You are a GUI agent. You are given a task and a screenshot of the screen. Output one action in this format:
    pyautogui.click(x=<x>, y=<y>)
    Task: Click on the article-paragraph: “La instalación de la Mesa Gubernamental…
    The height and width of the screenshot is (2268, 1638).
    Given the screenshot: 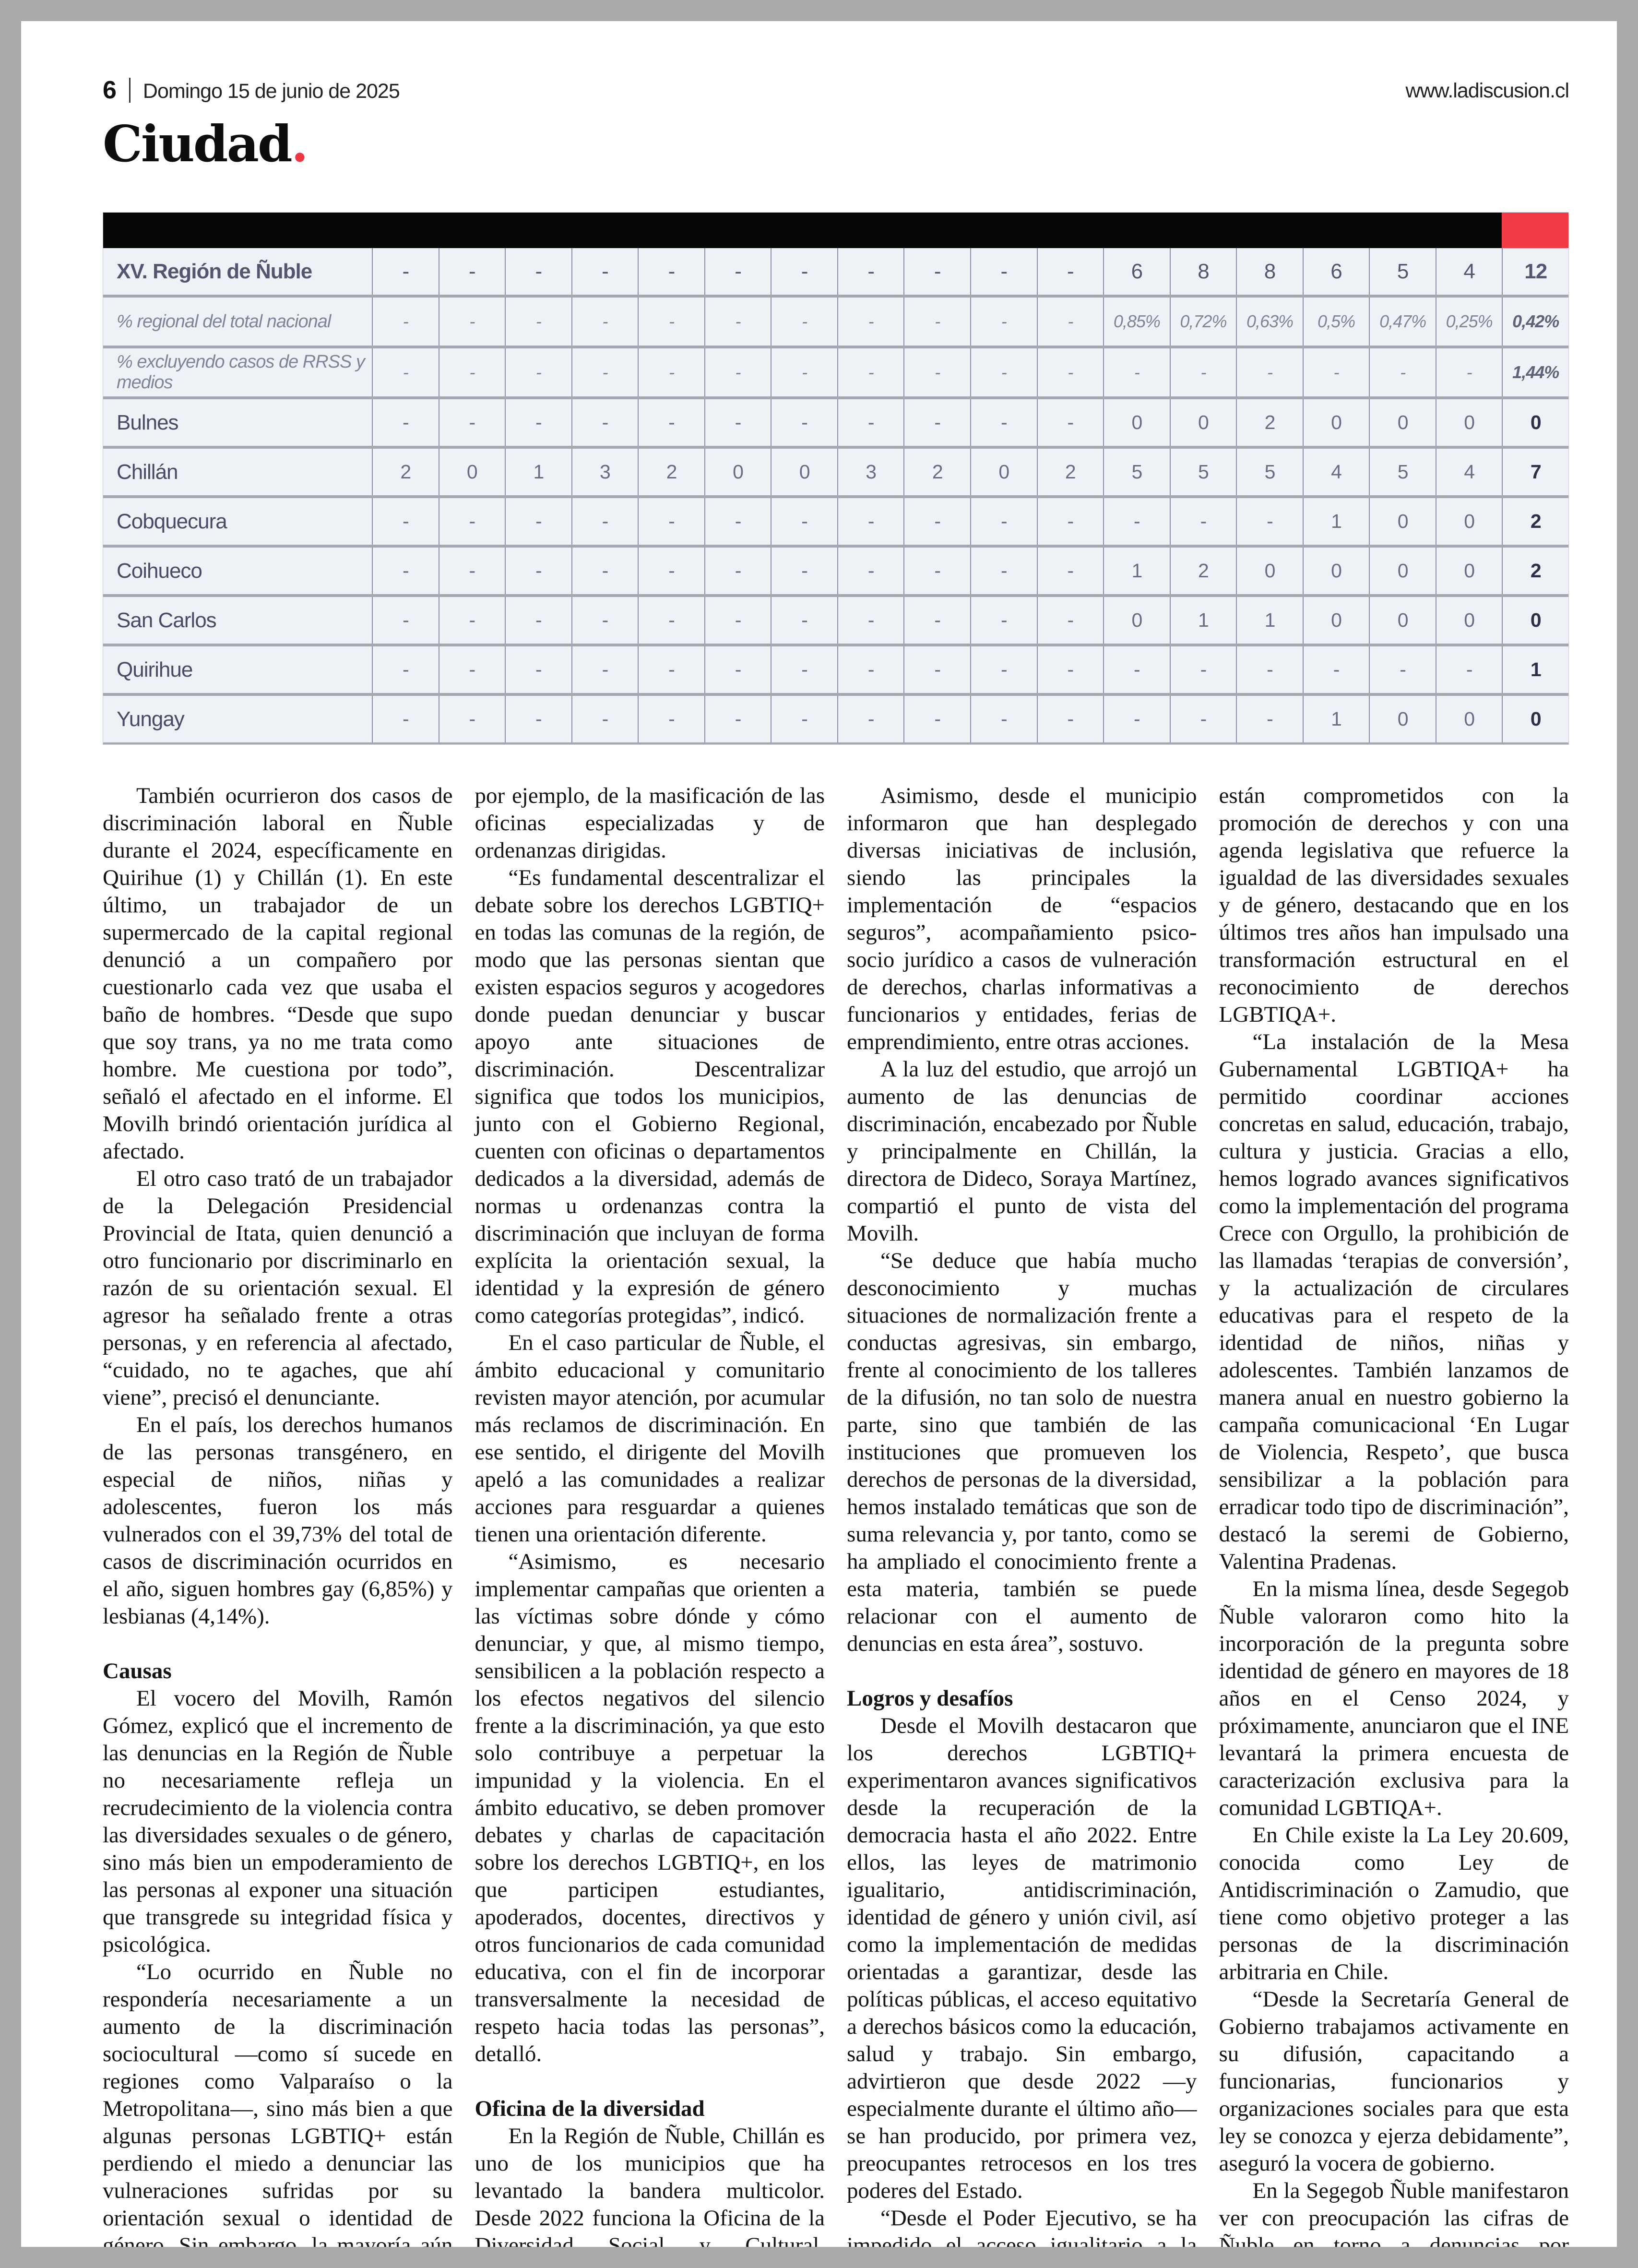 What is the action you would take?
    pyautogui.click(x=1394, y=1301)
    